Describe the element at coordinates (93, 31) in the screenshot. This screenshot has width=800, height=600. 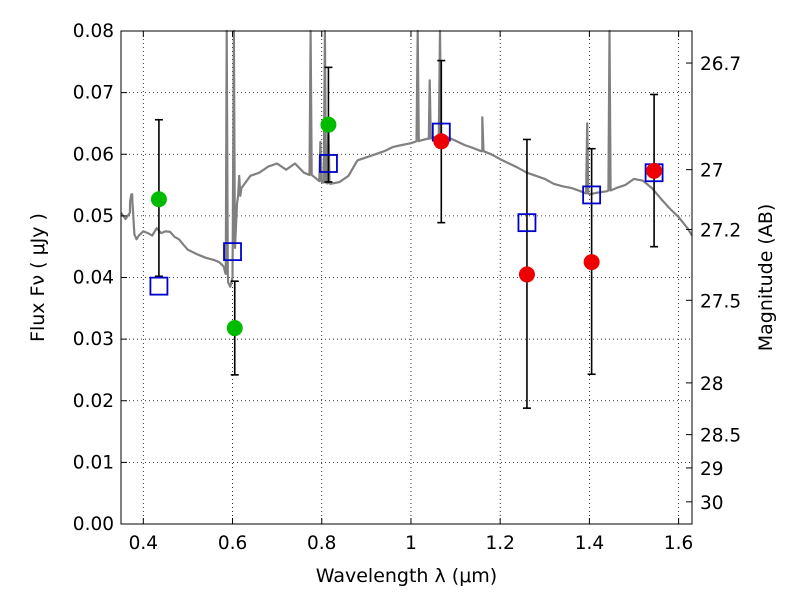
I see `y-tick-label: 0.08` at that location.